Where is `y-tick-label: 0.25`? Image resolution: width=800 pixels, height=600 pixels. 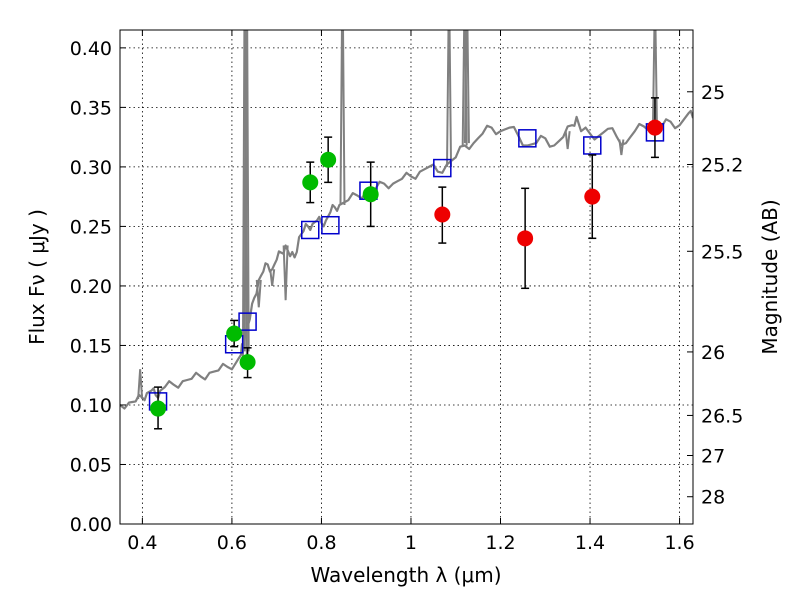 y-tick-label: 0.25 is located at coordinates (91, 227).